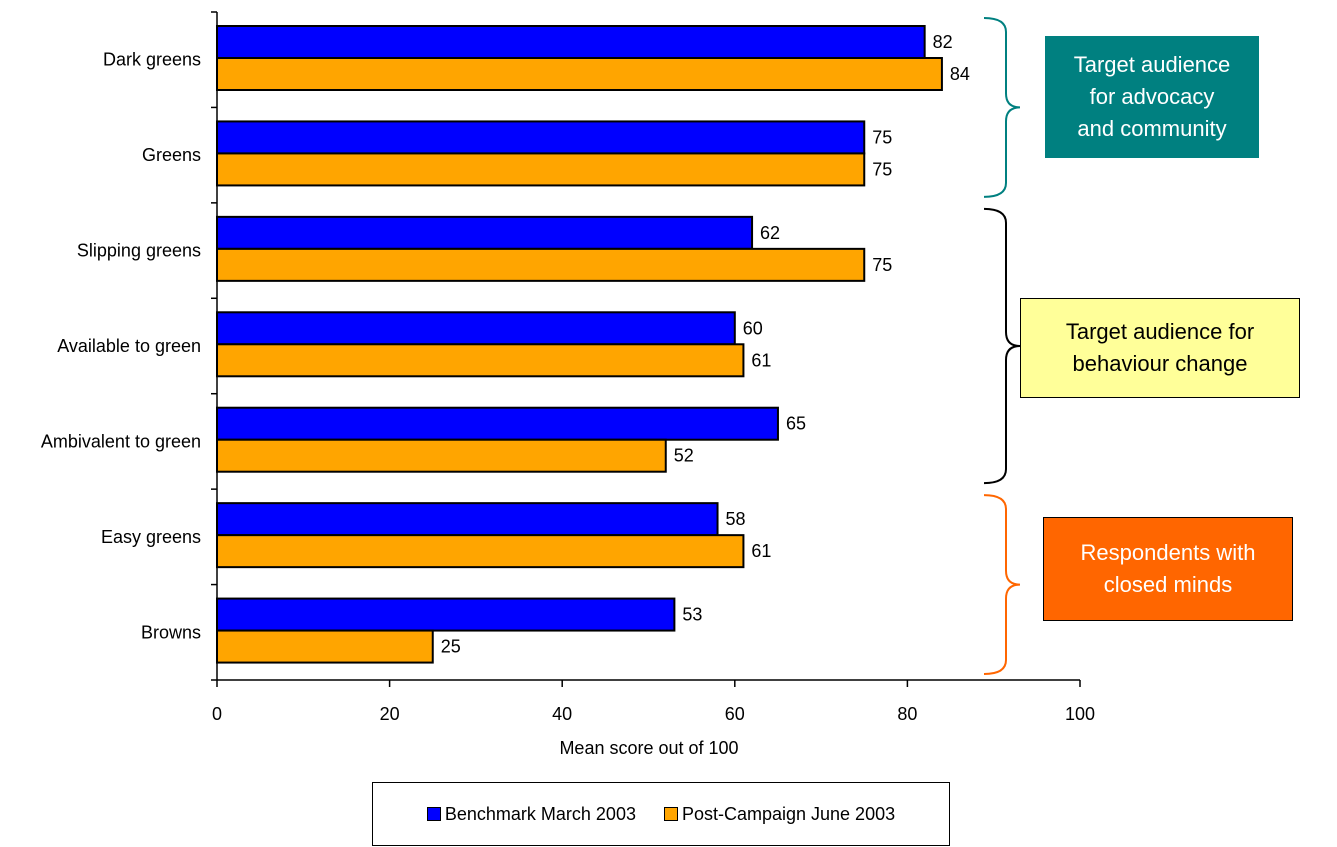 Image resolution: width=1337 pixels, height=847 pixels. What do you see at coordinates (217, 714) in the screenshot?
I see `x-tick-label: 0` at bounding box center [217, 714].